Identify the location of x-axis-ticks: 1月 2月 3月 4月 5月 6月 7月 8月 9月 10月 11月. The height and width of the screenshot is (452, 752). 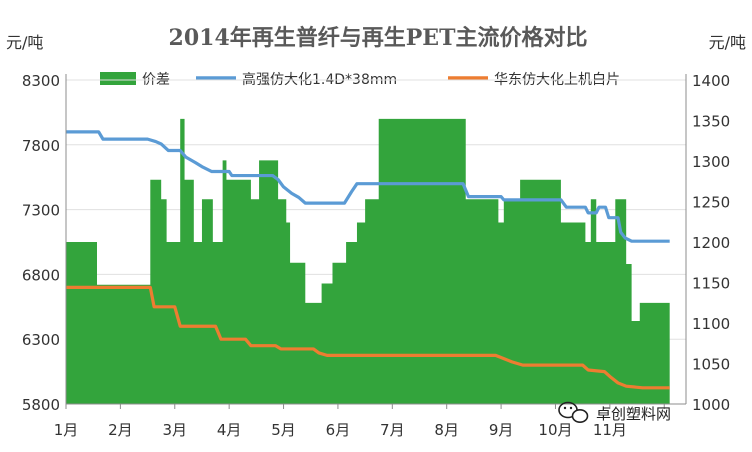
(359, 421).